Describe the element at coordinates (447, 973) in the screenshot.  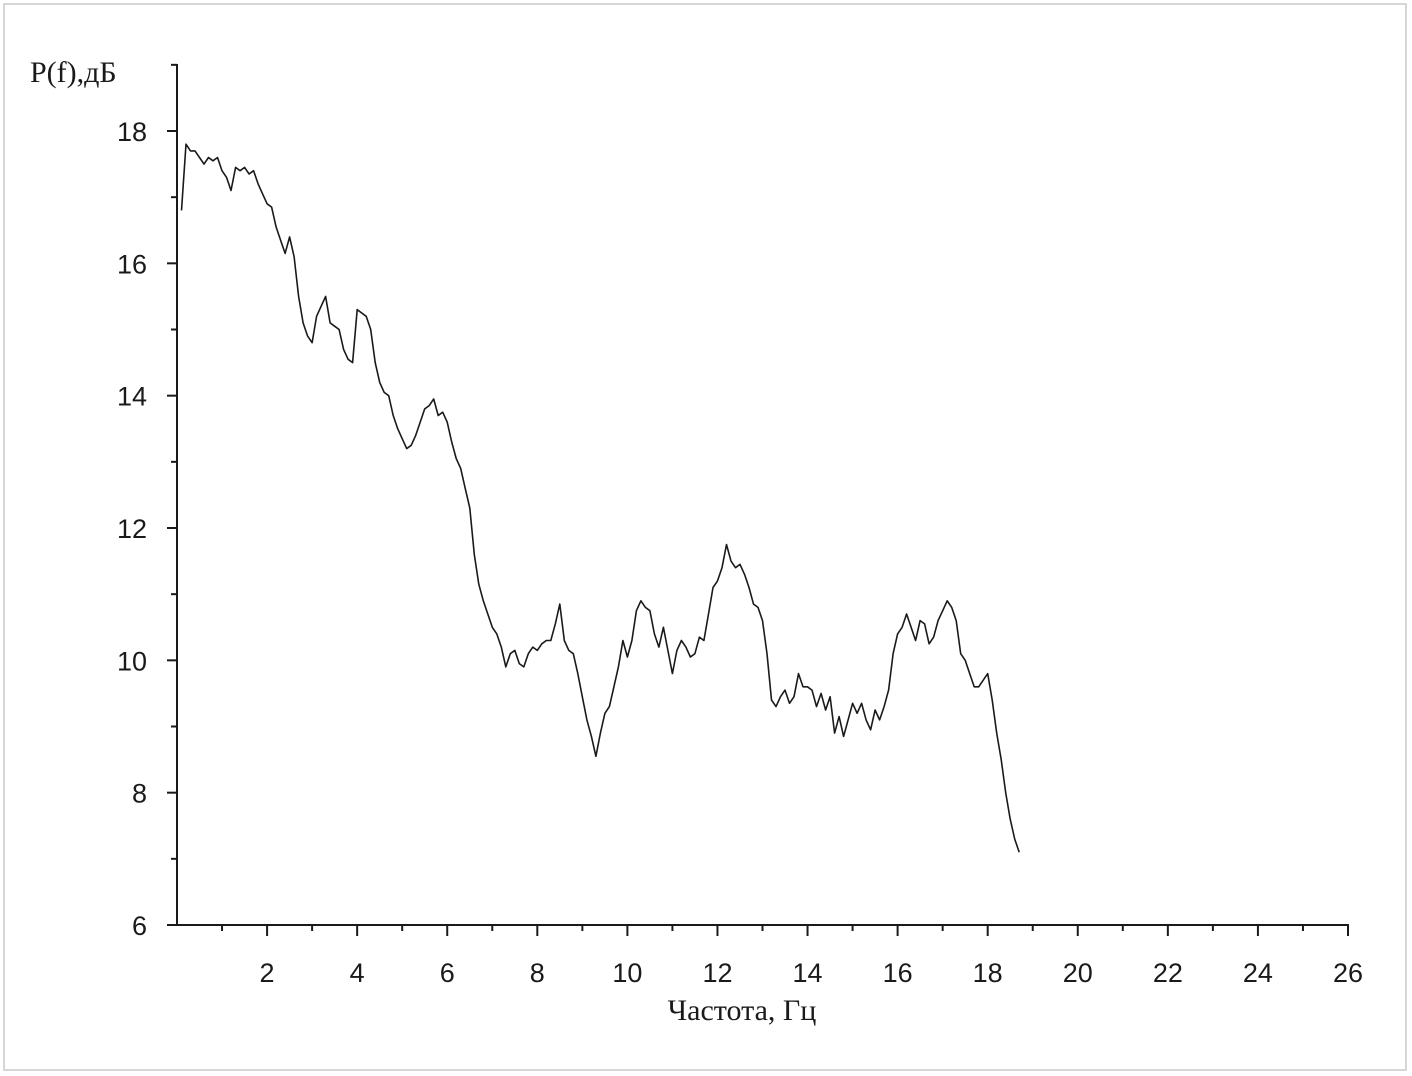
I see `x-tick-label: 6` at that location.